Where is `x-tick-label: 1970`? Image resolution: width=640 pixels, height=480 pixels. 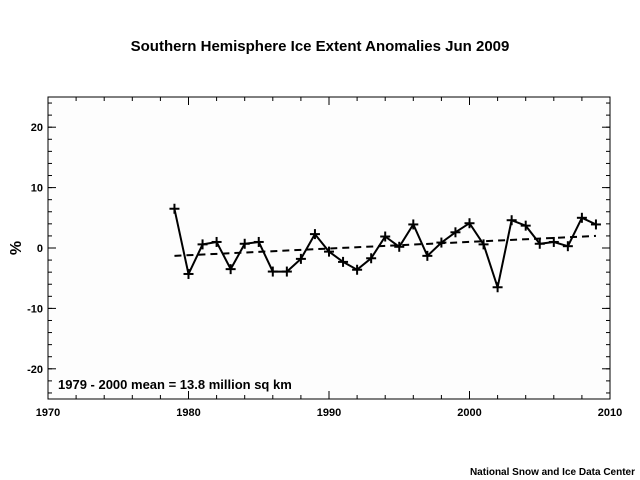
x-tick-label: 1970 is located at coordinates (48, 413).